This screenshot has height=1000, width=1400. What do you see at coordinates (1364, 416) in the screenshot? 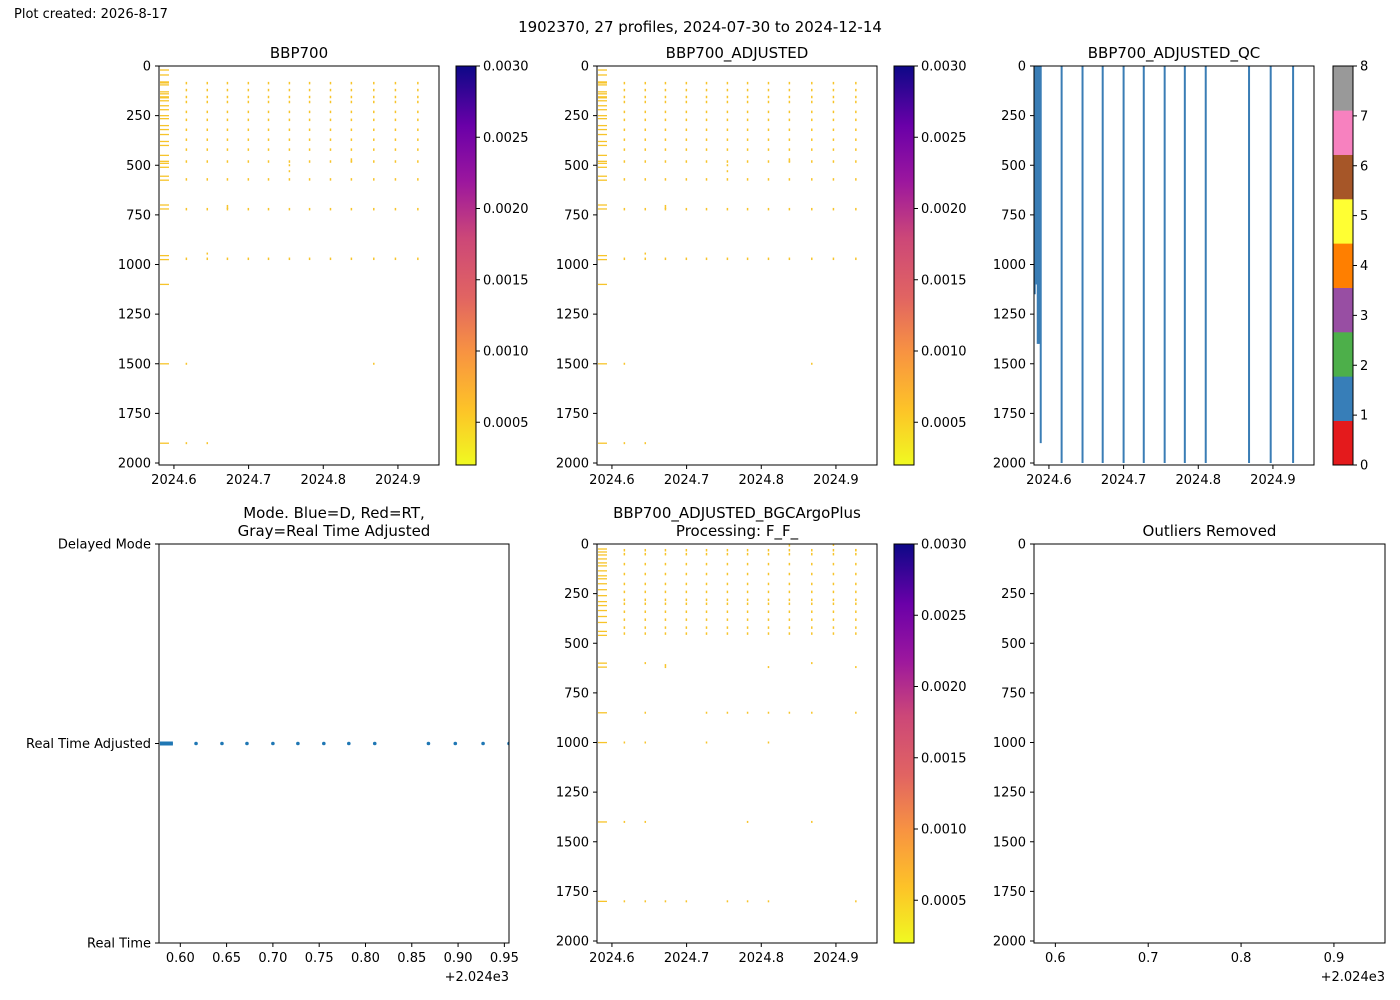
I see `colorbar-tick-label: 1` at bounding box center [1364, 416].